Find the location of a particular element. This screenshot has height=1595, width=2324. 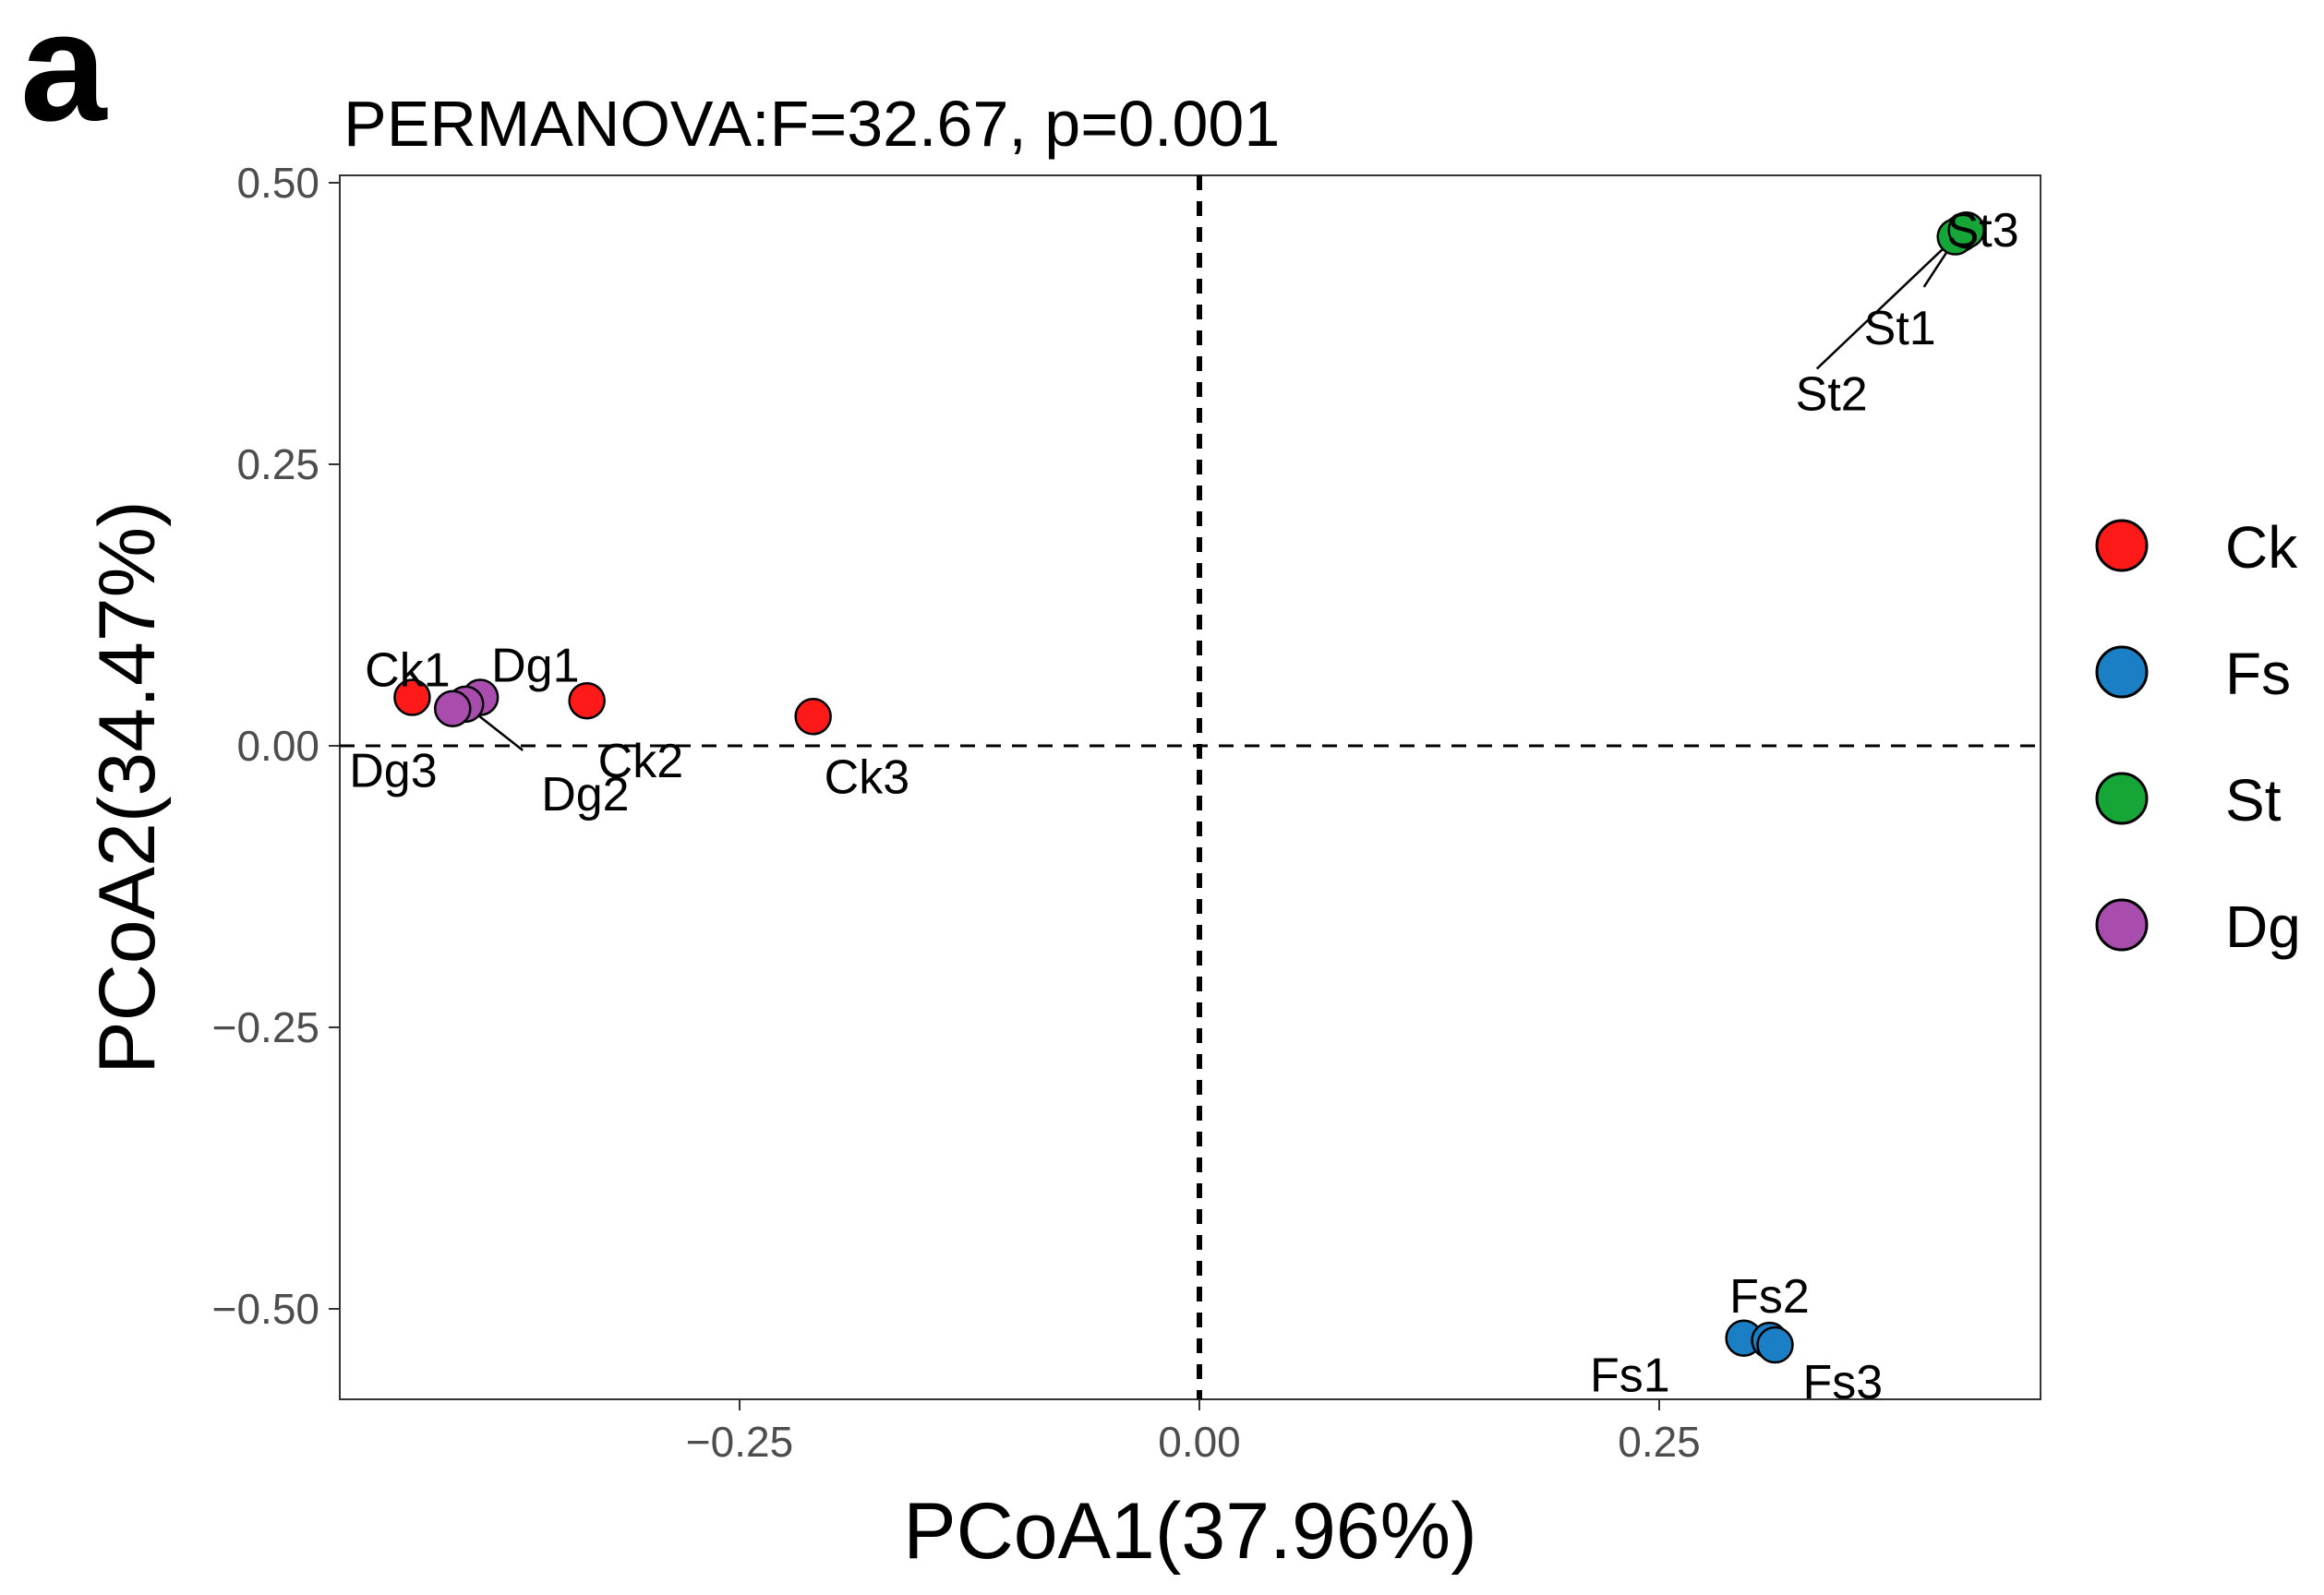

point-label-St3: St3 is located at coordinates (1983, 231).